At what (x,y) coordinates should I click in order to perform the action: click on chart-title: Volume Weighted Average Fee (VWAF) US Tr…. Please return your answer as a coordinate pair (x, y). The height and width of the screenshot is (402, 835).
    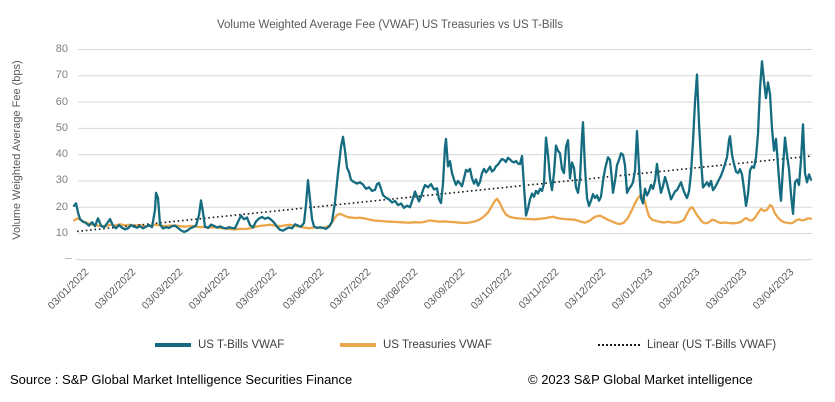
    Looking at the image, I should click on (390, 25).